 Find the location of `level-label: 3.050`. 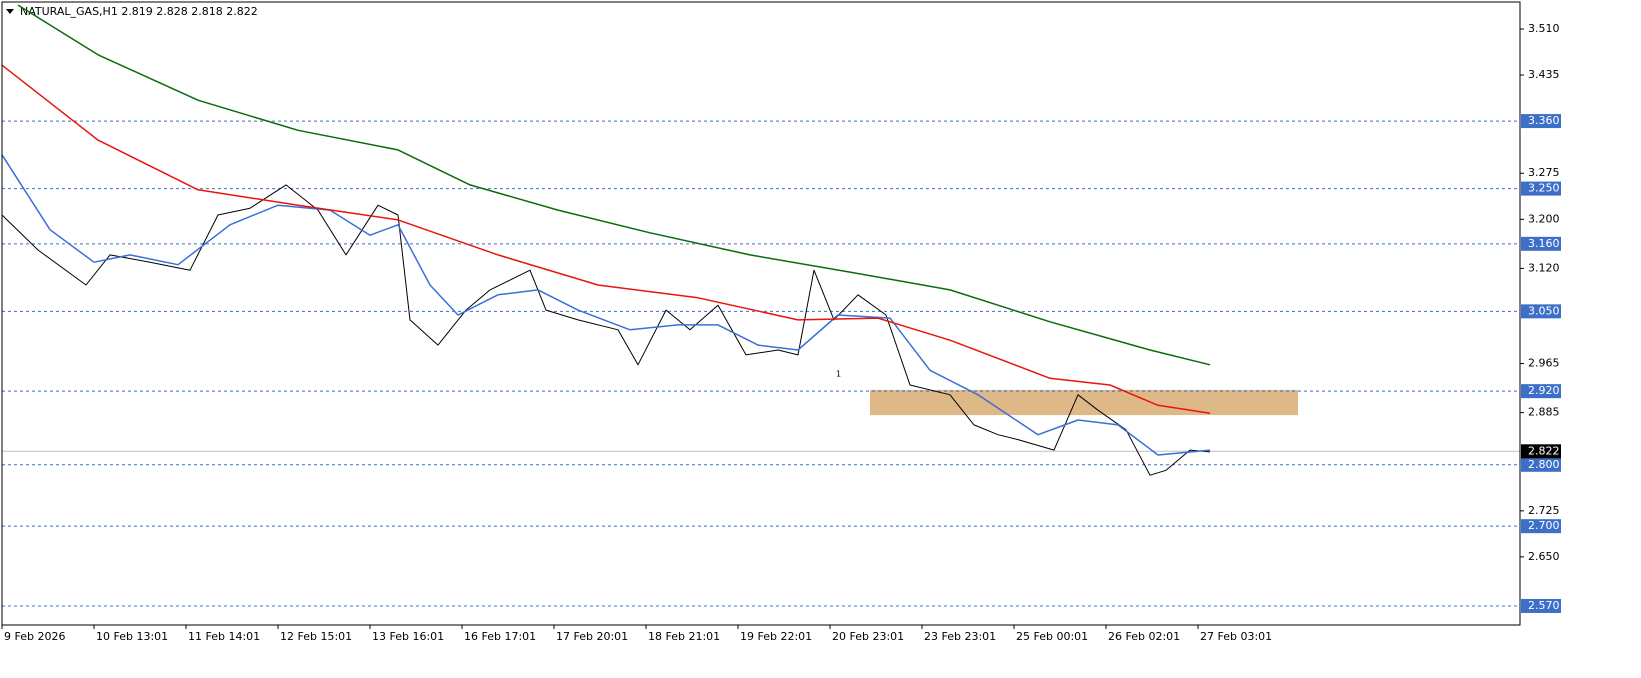

level-label: 3.050 is located at coordinates (1544, 310).